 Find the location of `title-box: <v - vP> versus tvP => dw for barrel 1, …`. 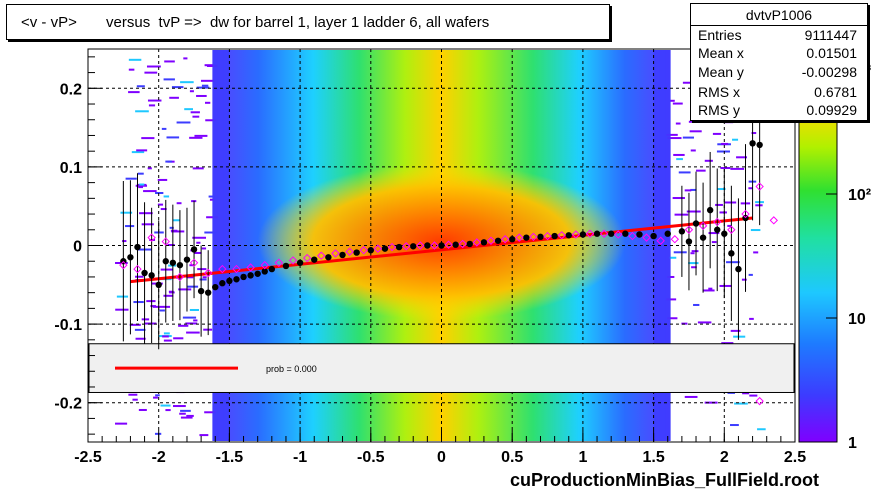

title-box: <v - vP> versus tvP => dw for barrel 1, … is located at coordinates (308, 22).